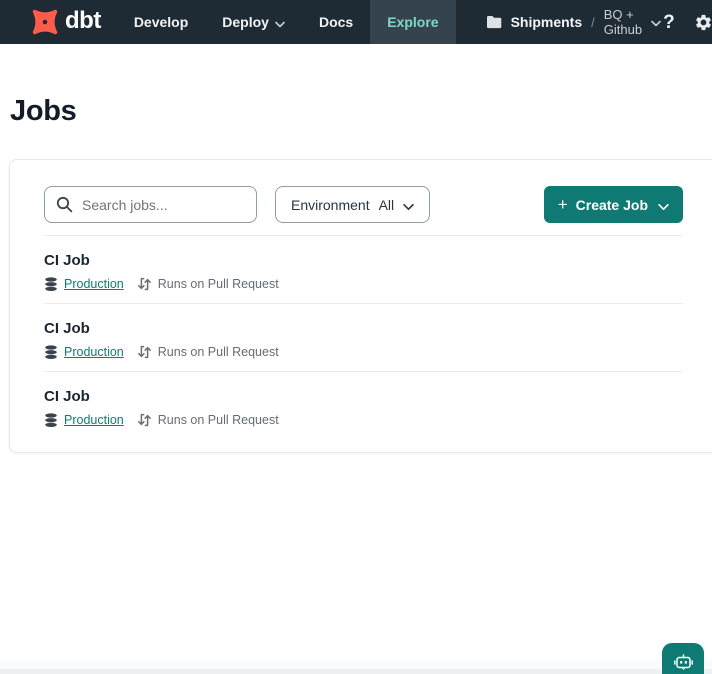 This screenshot has height=674, width=712. Describe the element at coordinates (356, 664) in the screenshot. I see `below-fold-hint` at that location.